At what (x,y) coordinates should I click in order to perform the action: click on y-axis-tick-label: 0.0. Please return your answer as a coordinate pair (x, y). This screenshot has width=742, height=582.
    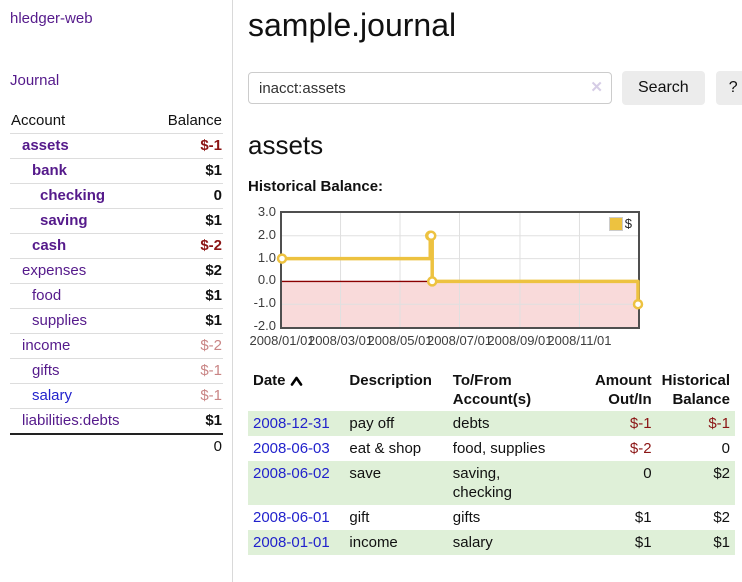
    Looking at the image, I should click on (266, 280).